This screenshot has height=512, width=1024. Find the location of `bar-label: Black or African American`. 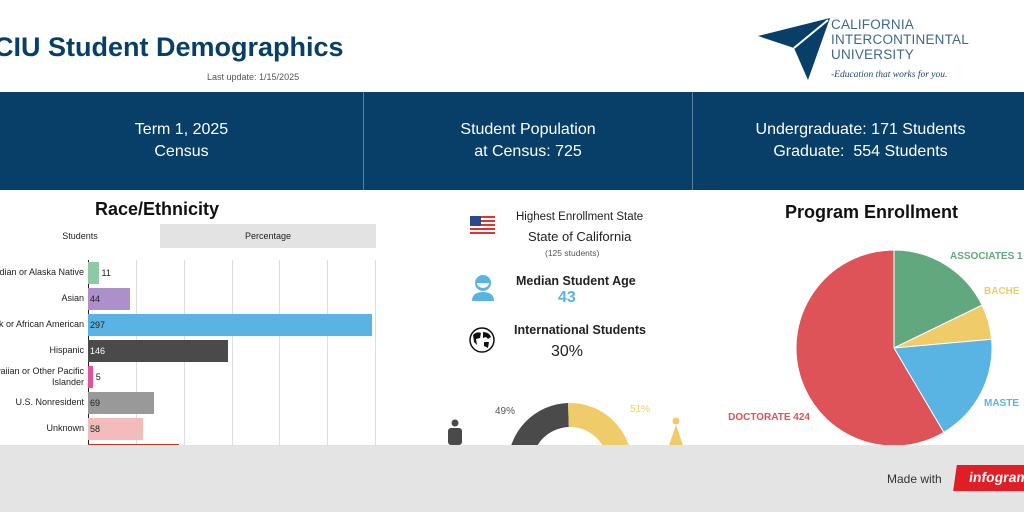

bar-label: Black or African American is located at coordinates (42, 324).